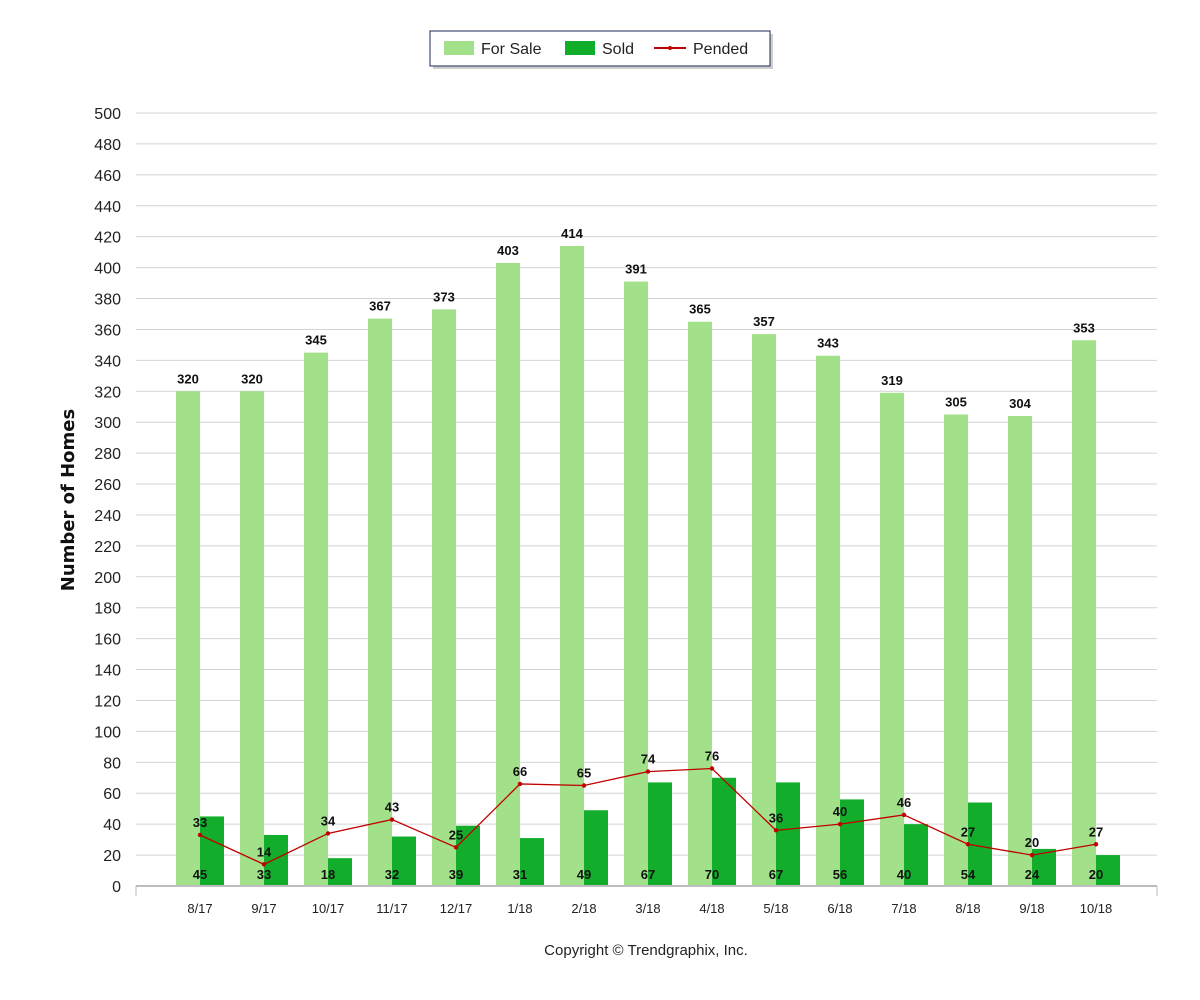  Describe the element at coordinates (107, 145) in the screenshot. I see `y-tick-label: 480` at that location.